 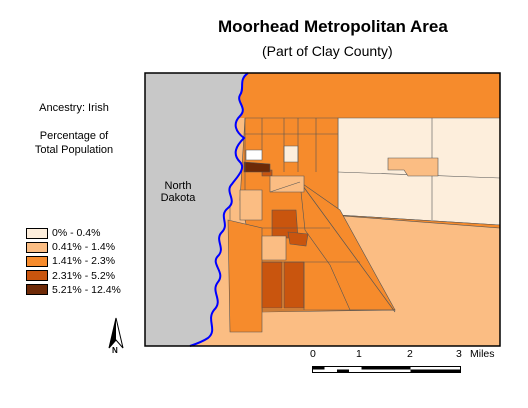 I want to click on map-title: Moorhead Metropolitan Area, so click(x=333, y=26).